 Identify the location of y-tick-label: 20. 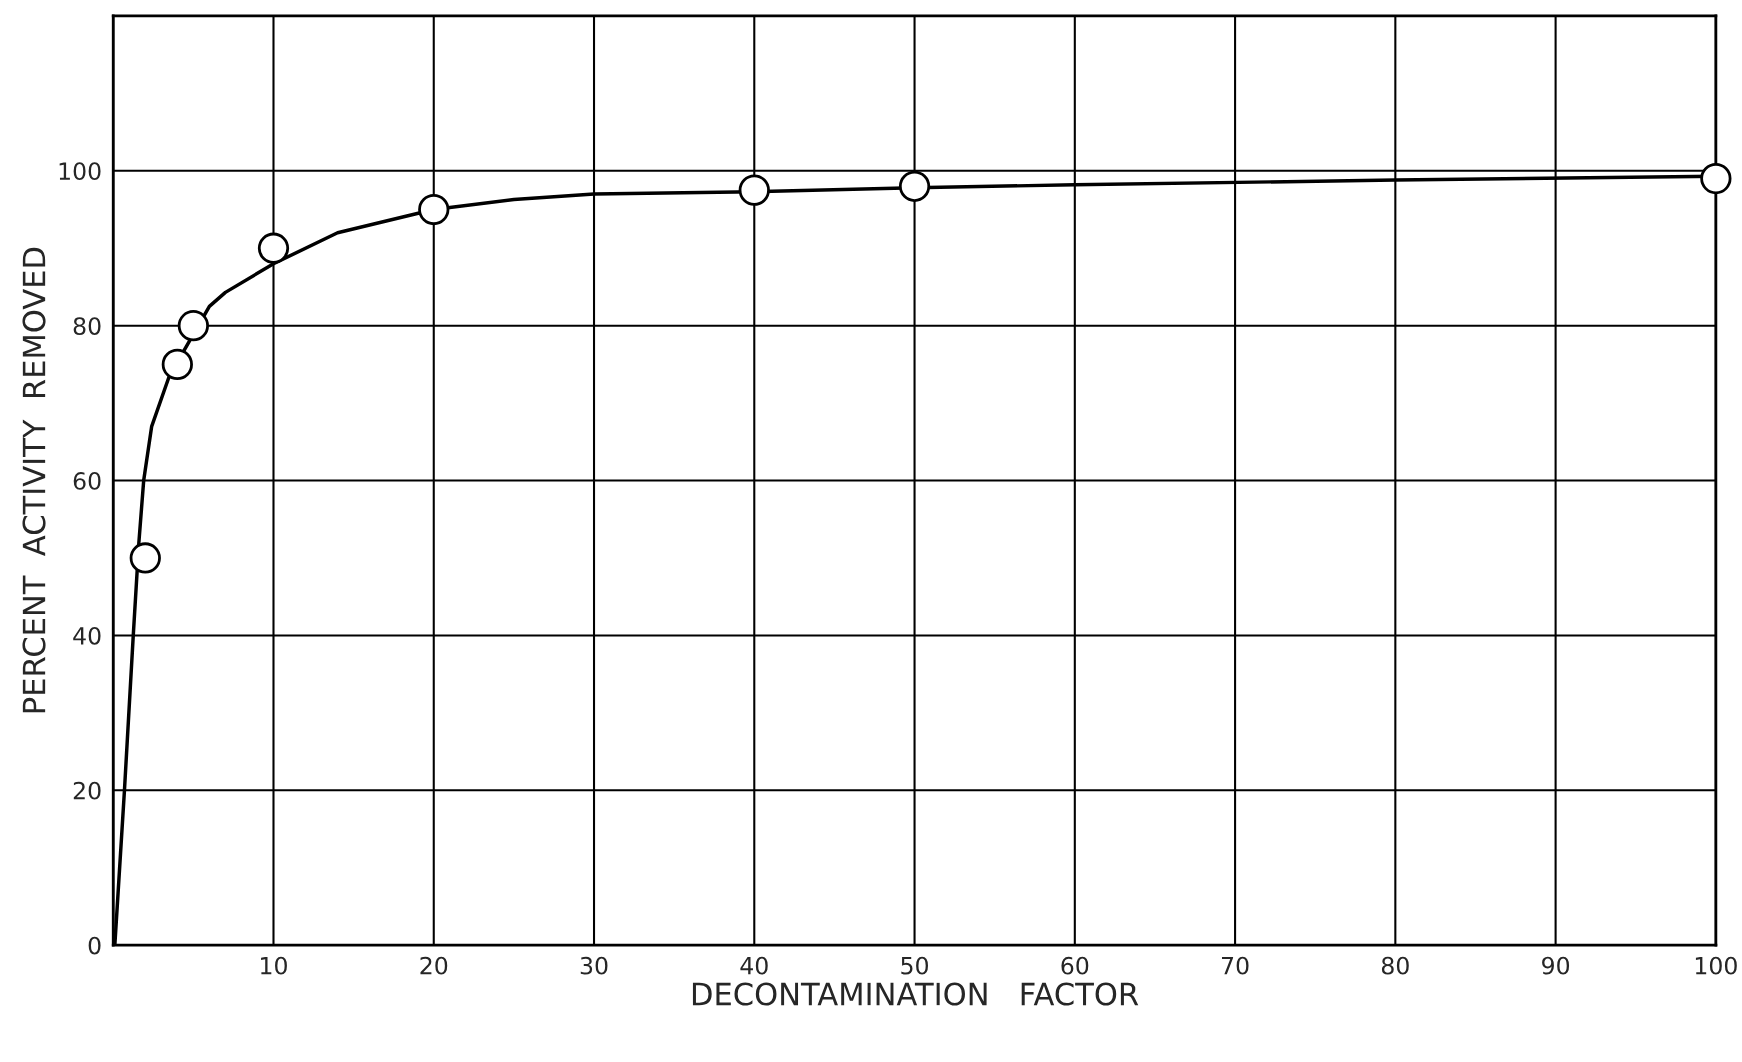
(87, 790).